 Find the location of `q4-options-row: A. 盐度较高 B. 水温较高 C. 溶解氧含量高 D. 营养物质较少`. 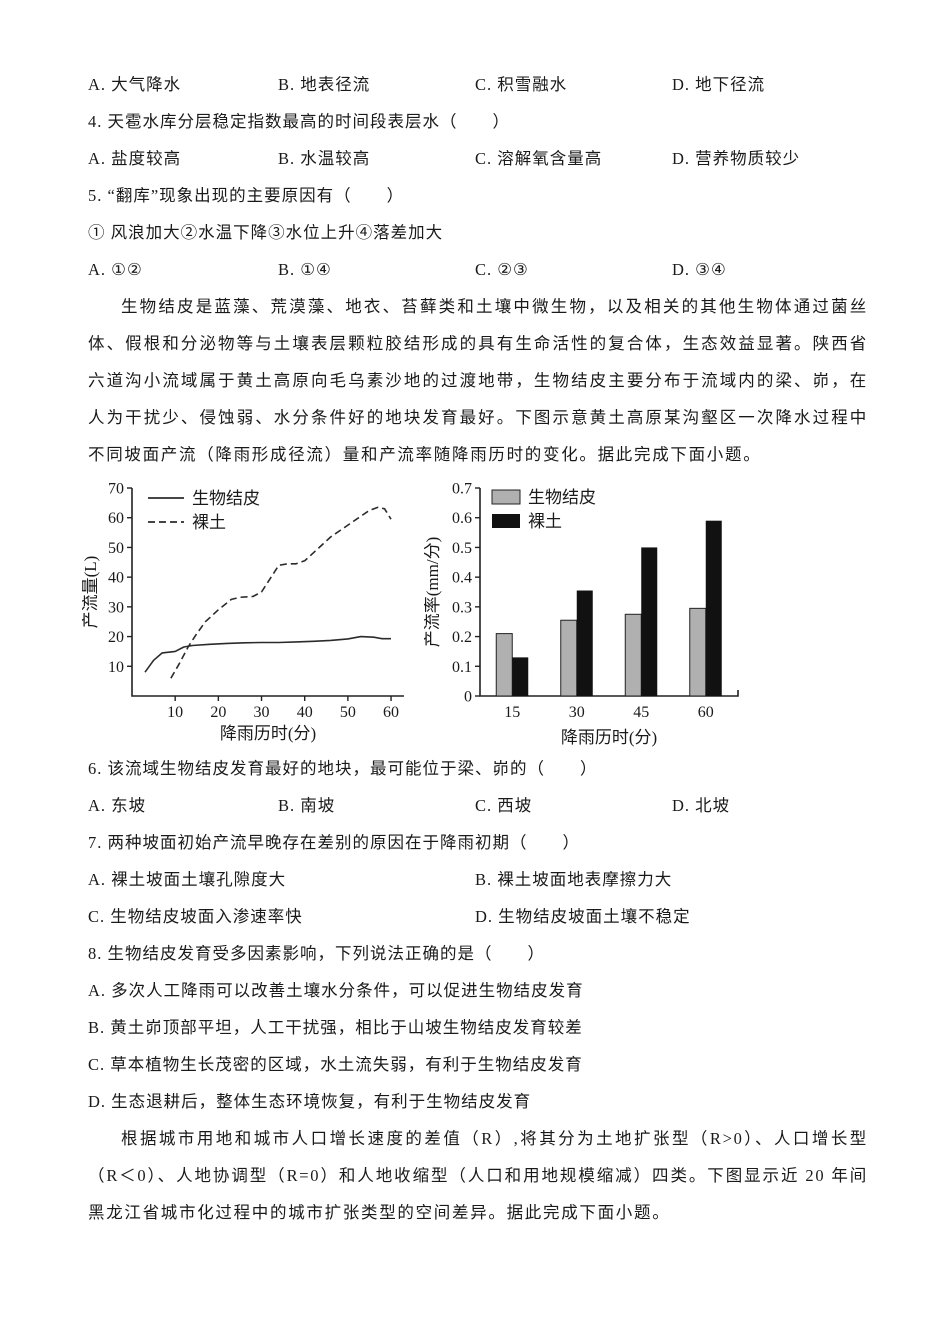

q4-options-row: A. 盐度较高 B. 水温较高 C. 溶解氧含量高 D. 营养物质较少 is located at coordinates (478, 158).